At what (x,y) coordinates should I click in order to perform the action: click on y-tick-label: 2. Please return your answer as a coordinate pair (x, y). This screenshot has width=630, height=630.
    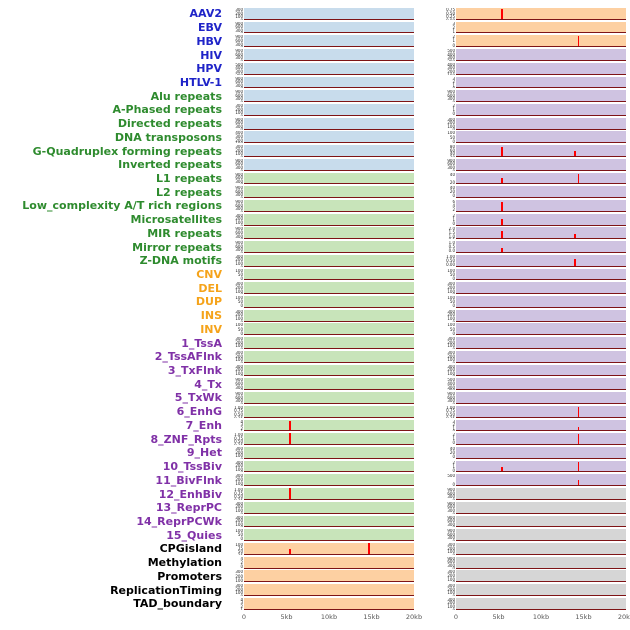
    Looking at the image, I should click on (453, 215).